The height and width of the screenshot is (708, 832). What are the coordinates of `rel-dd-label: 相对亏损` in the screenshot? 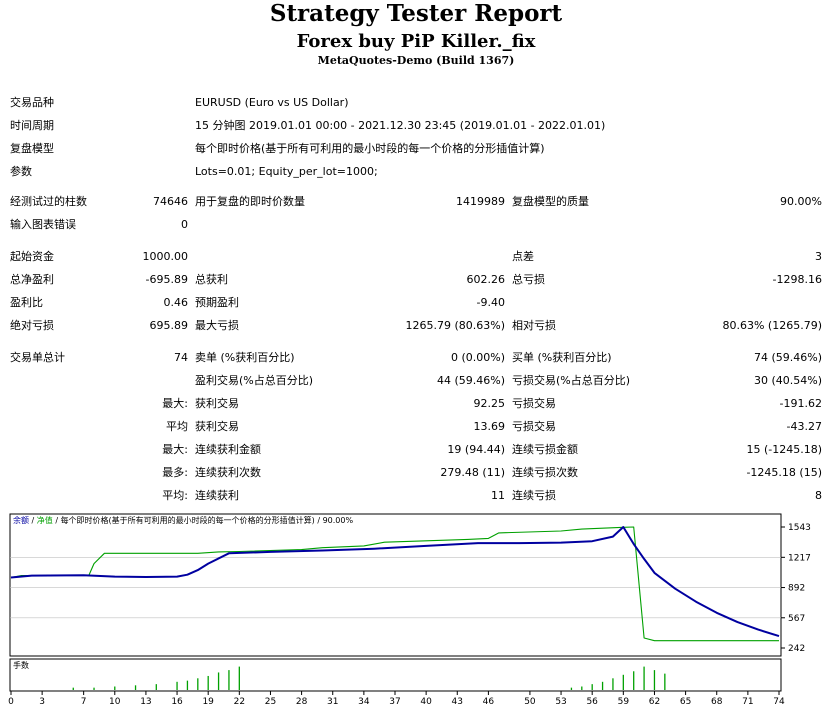 It's located at (534, 325).